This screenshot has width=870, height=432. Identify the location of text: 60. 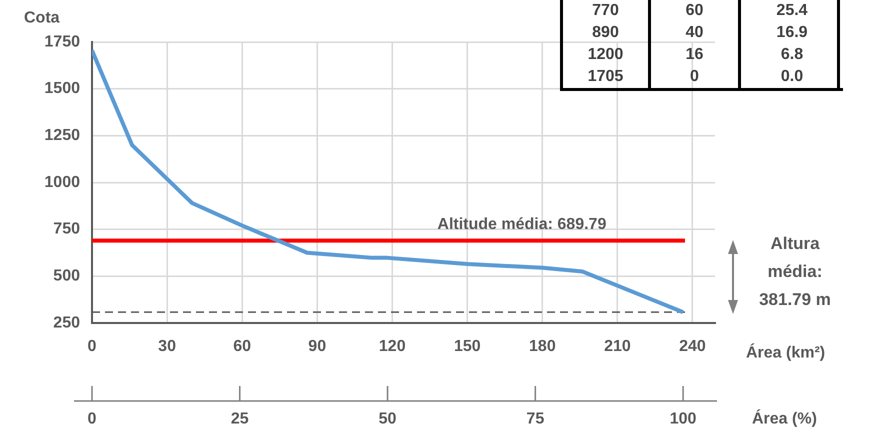
(695, 10).